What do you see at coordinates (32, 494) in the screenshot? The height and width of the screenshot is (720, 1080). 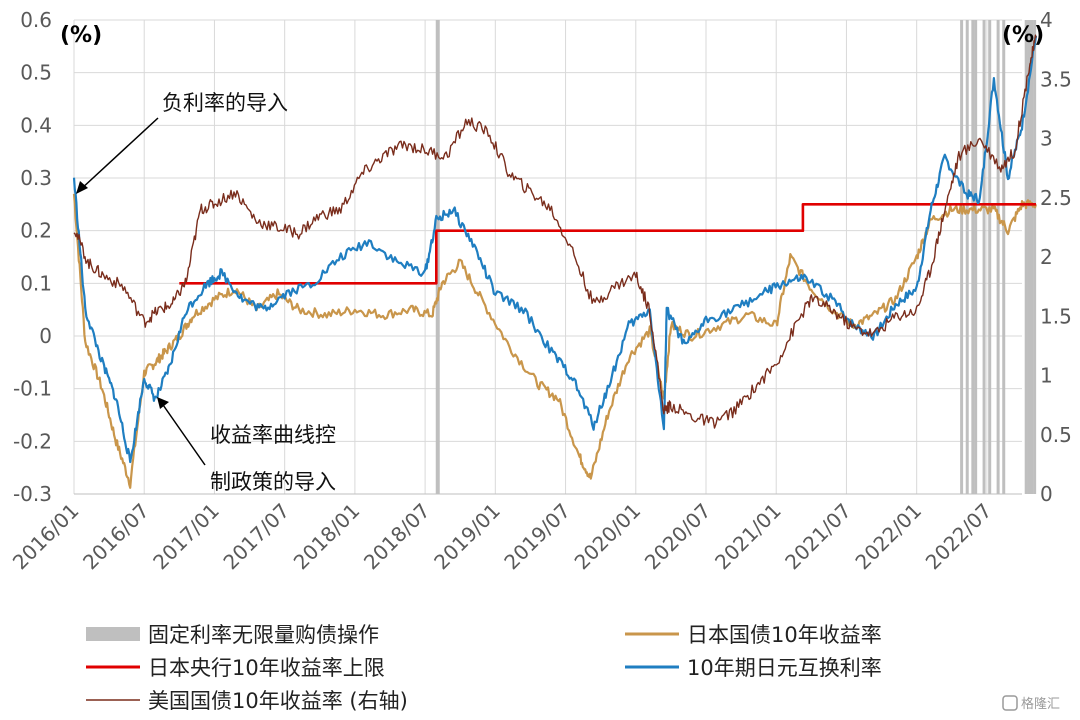 I see `left-axis-tick-label: -0.3` at bounding box center [32, 494].